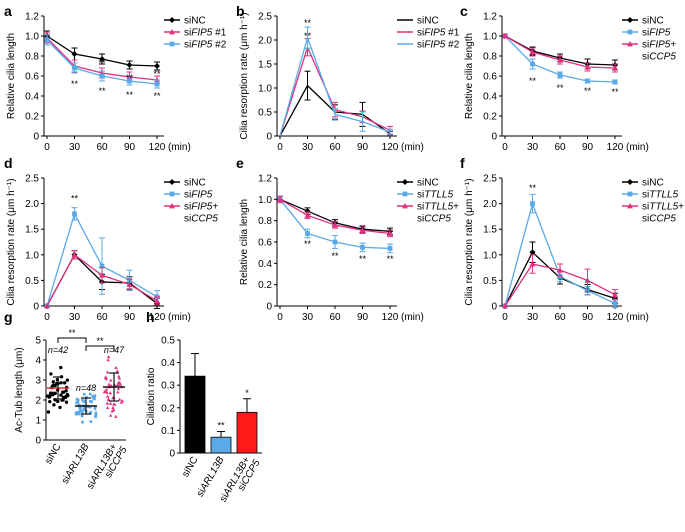 This screenshot has width=685, height=532. Describe the element at coordinates (38, 401) in the screenshot. I see `y-tick-label: 2` at that location.